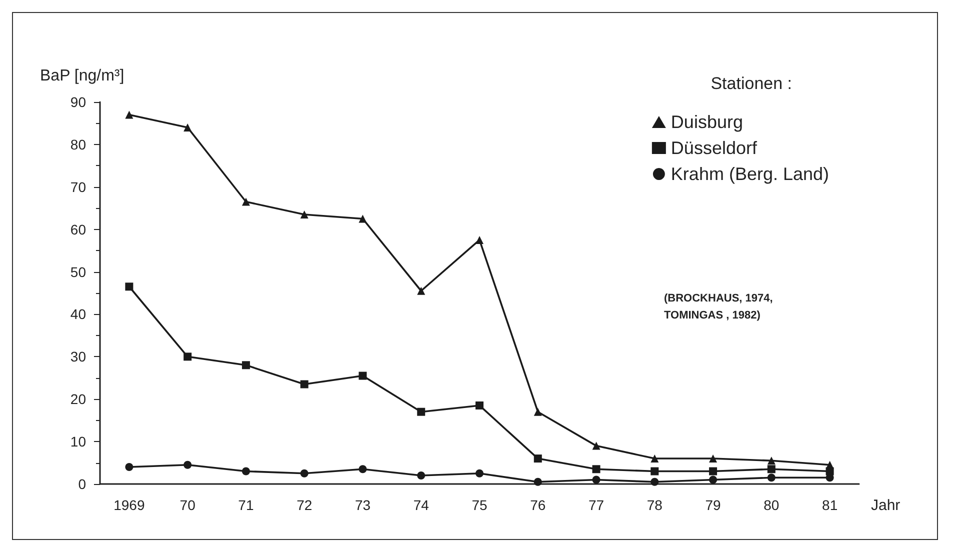 The image size is (954, 560). I want to click on x-tick-label: 72, so click(304, 505).